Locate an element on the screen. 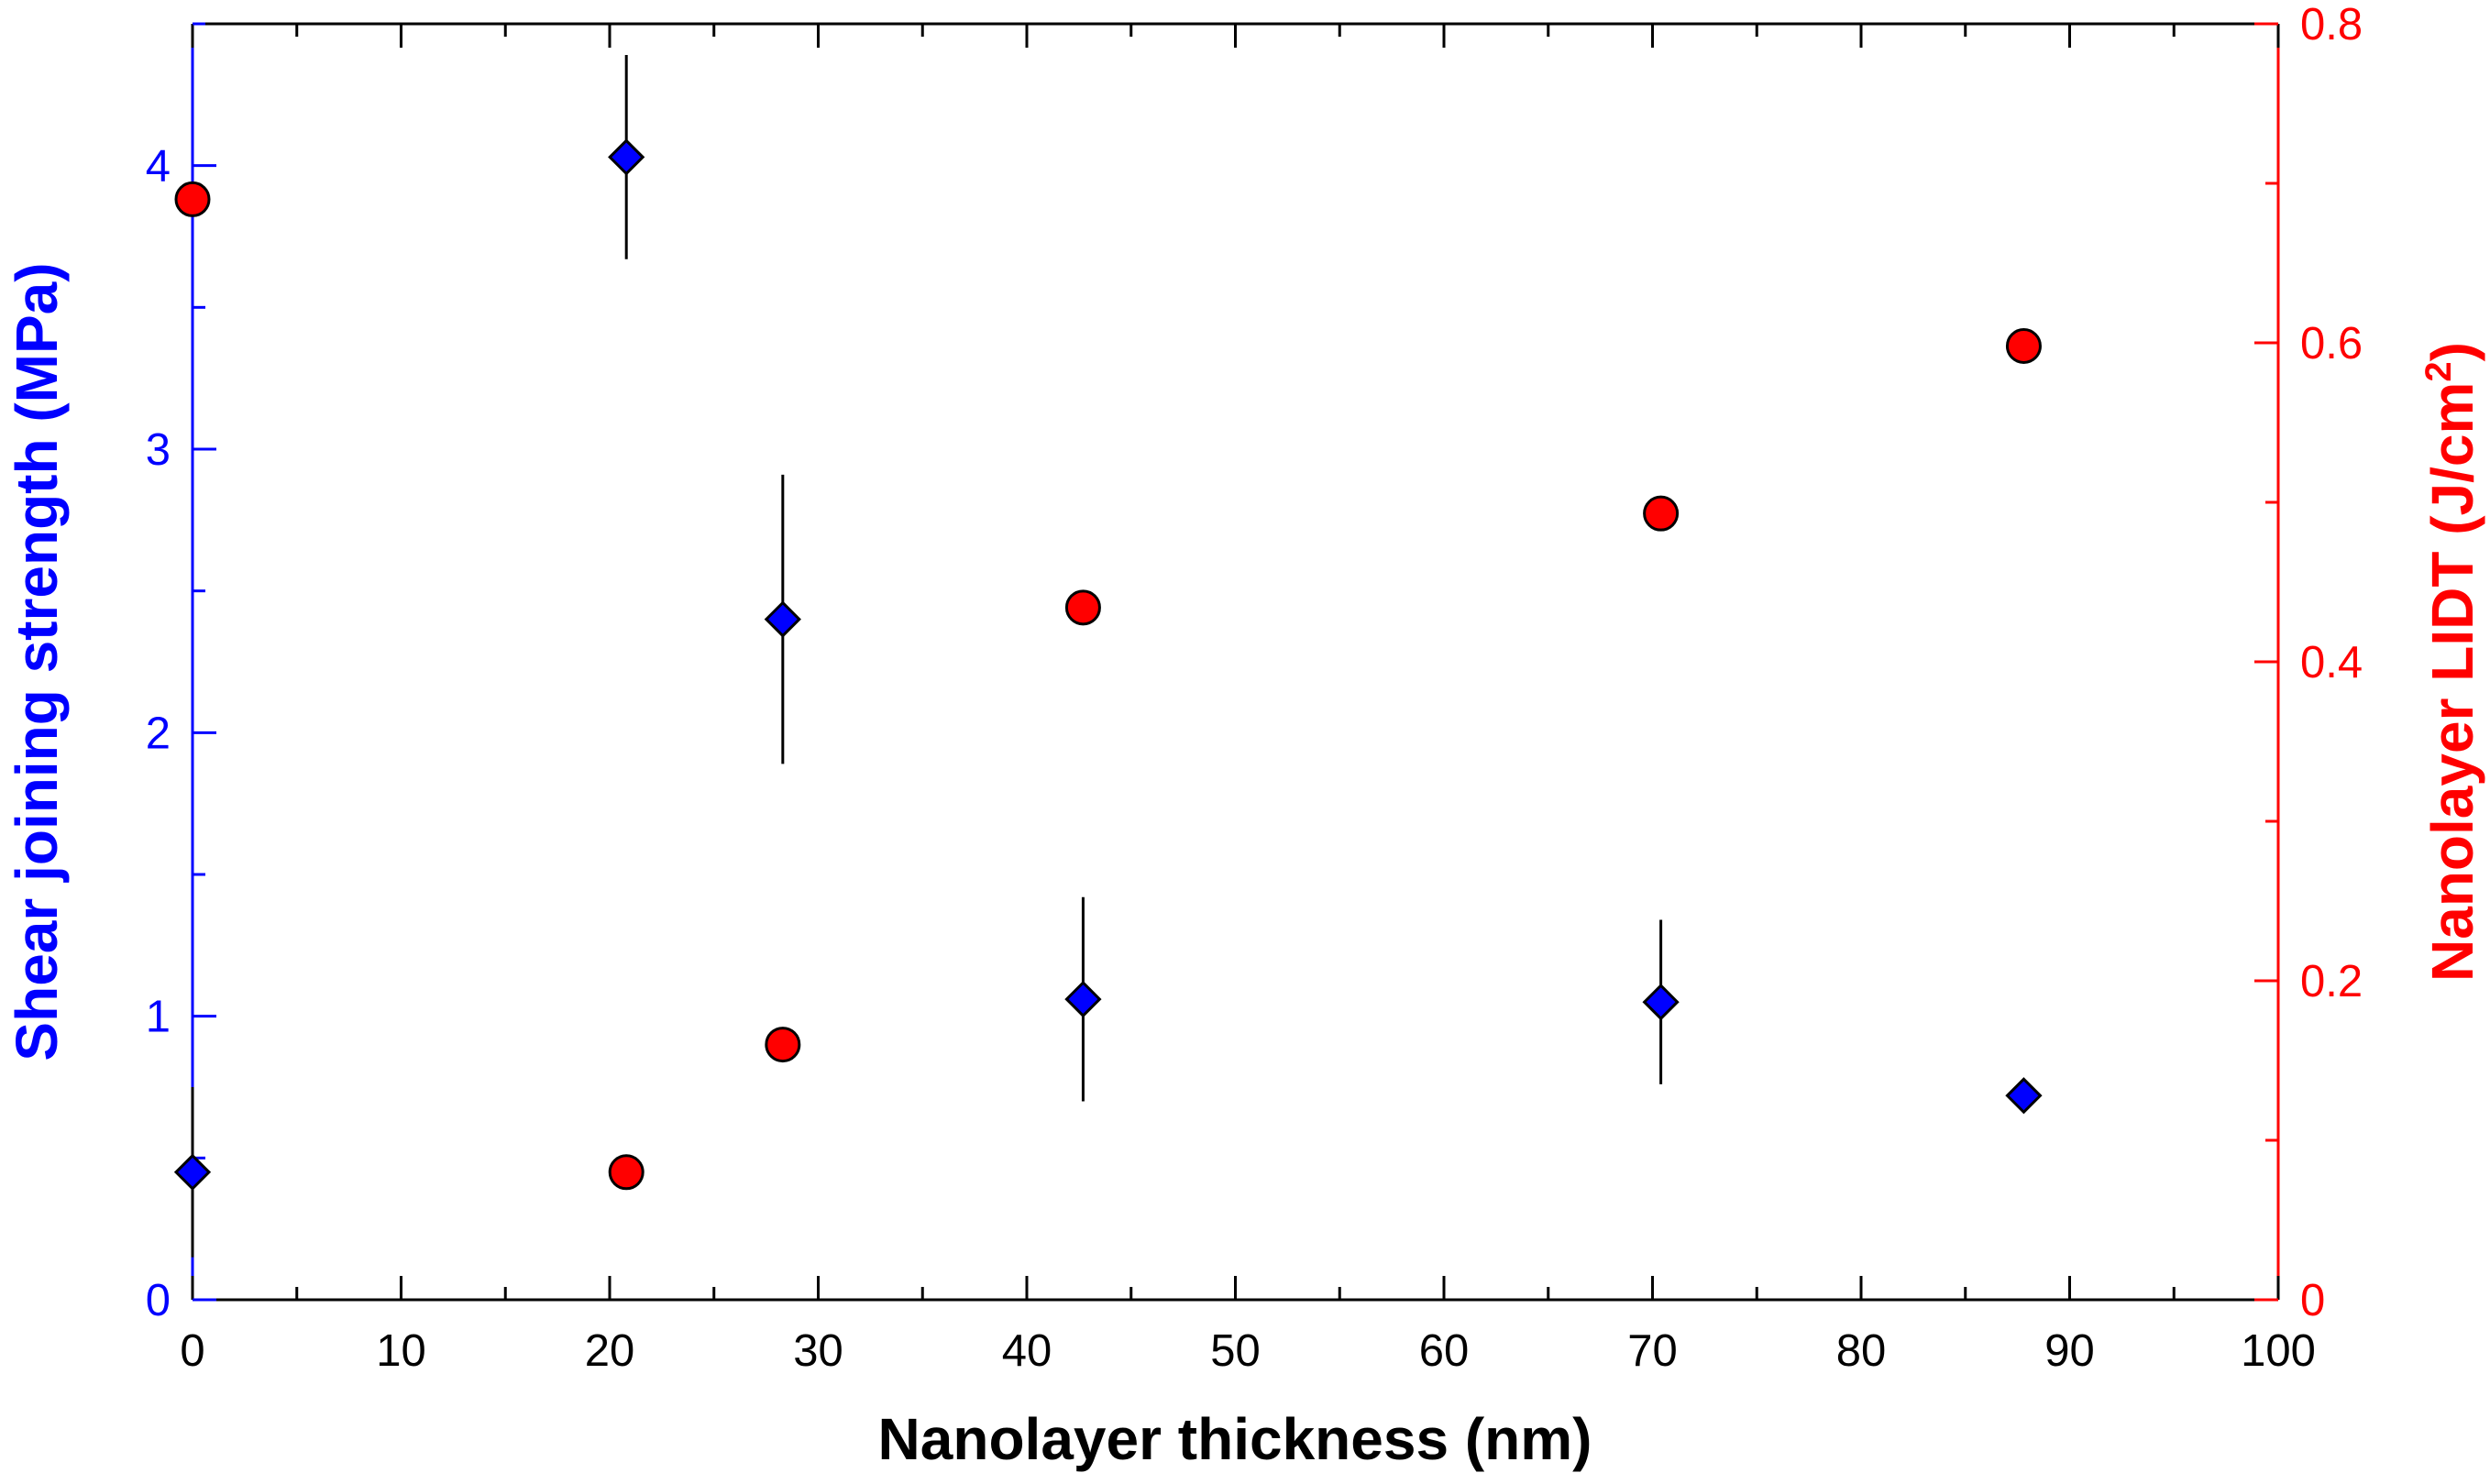  x-tick-label: 90 is located at coordinates (2069, 1351).